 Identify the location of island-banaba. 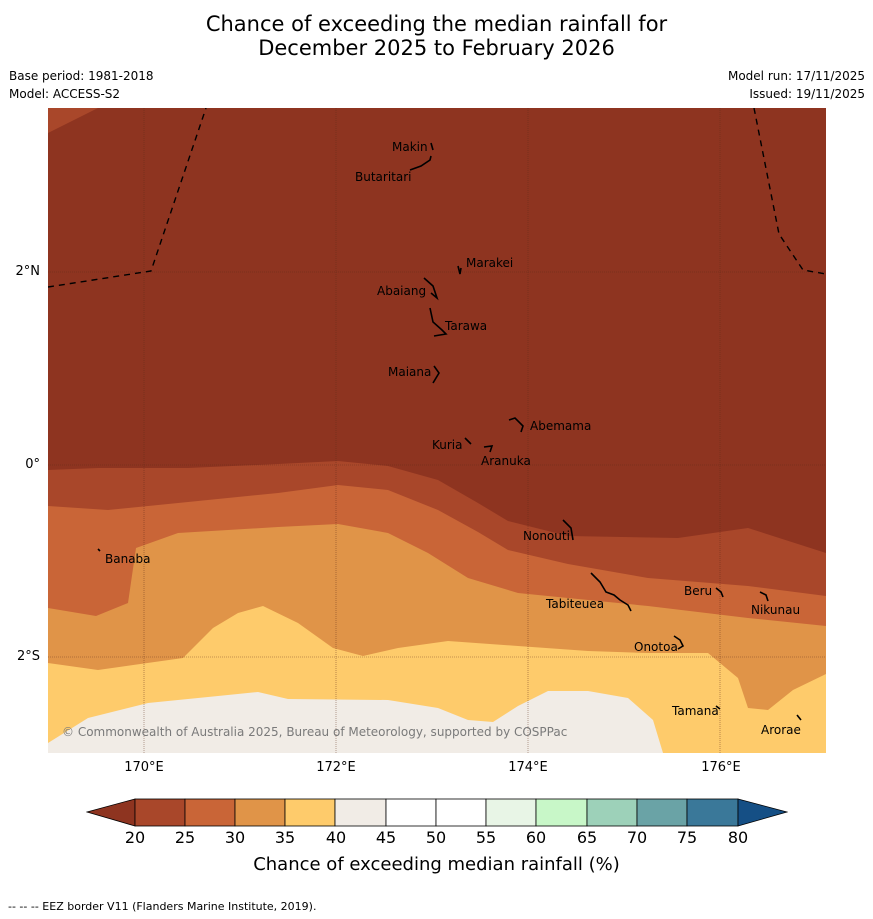
(99, 550).